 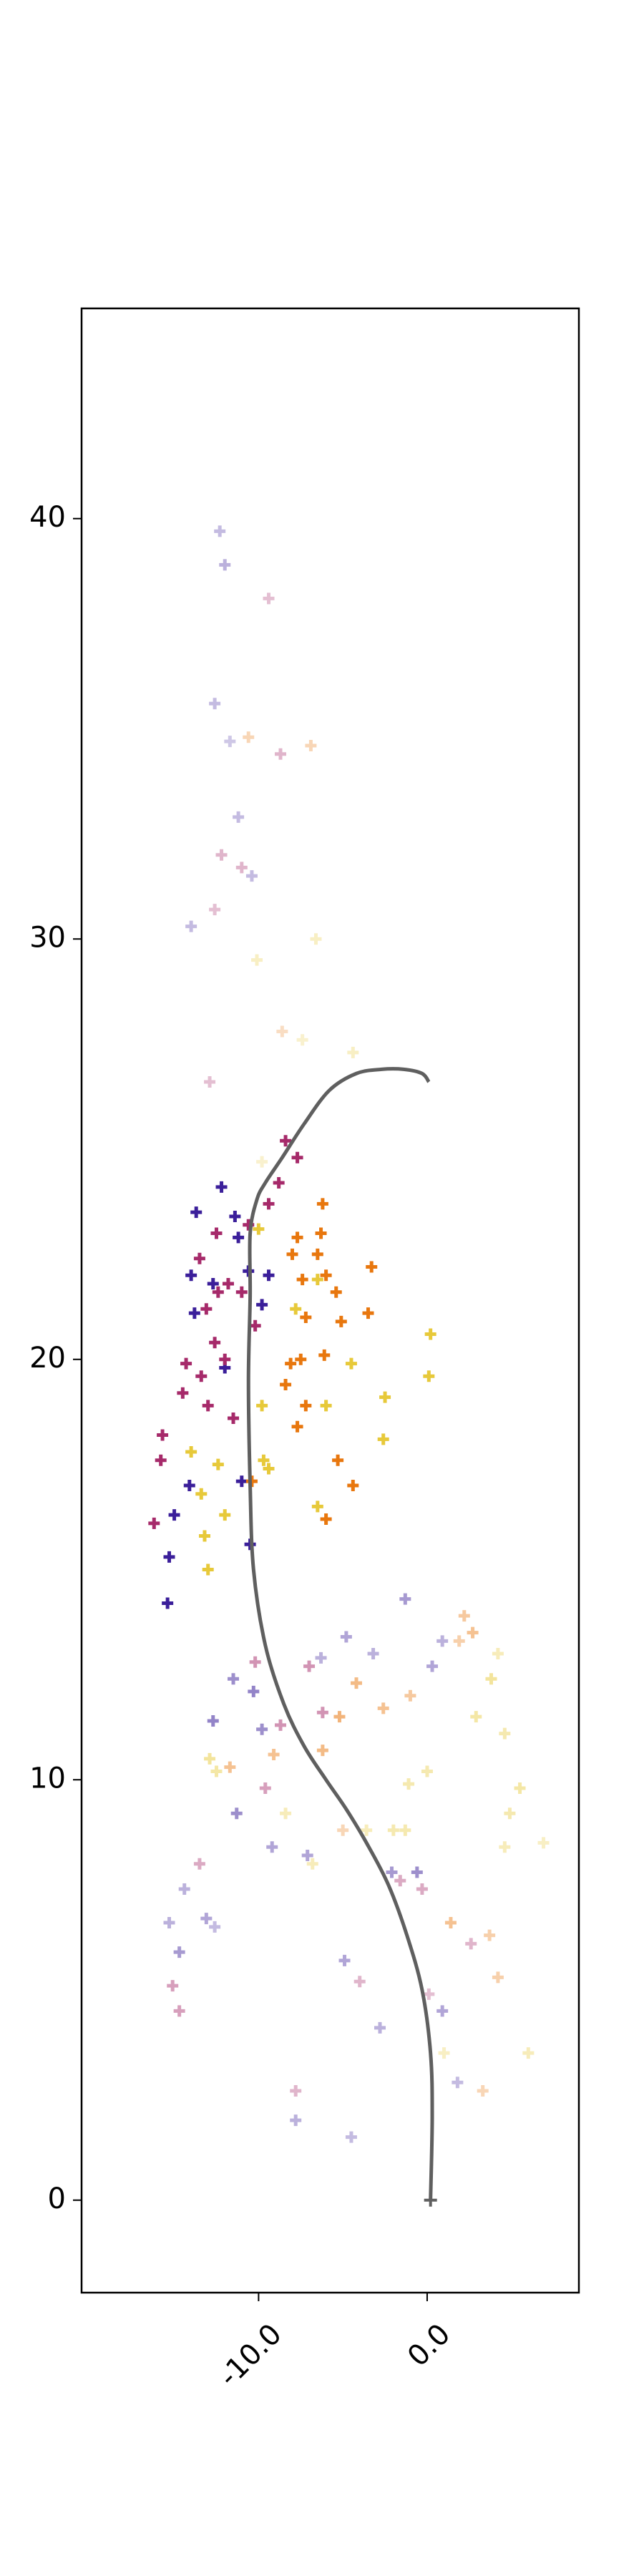 What do you see at coordinates (250, 2356) in the screenshot?
I see `x-tick-label: -10.0` at bounding box center [250, 2356].